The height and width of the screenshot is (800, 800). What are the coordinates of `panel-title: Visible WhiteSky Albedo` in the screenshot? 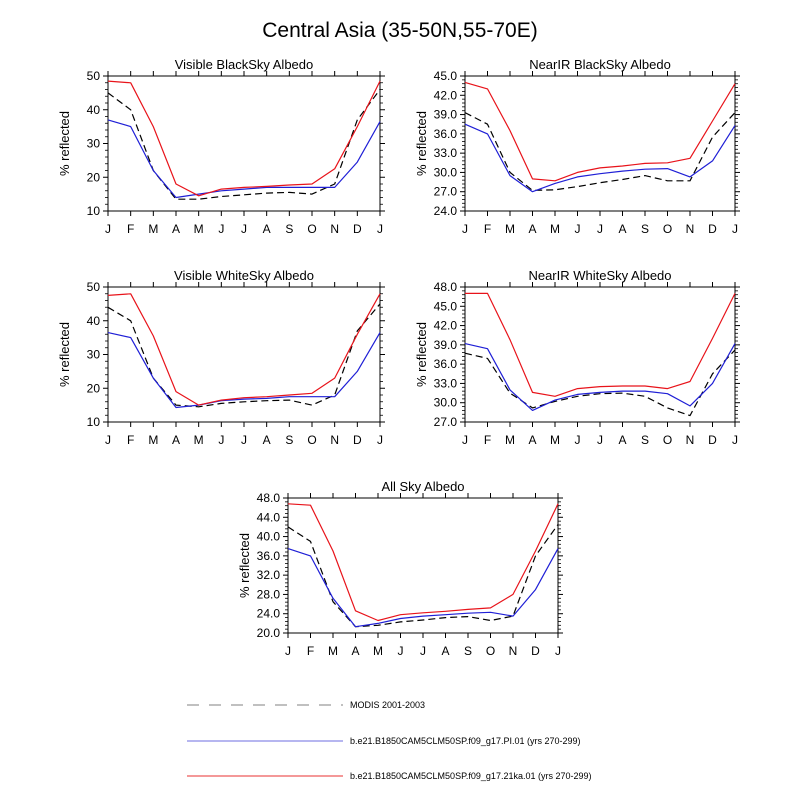 It's located at (244, 275).